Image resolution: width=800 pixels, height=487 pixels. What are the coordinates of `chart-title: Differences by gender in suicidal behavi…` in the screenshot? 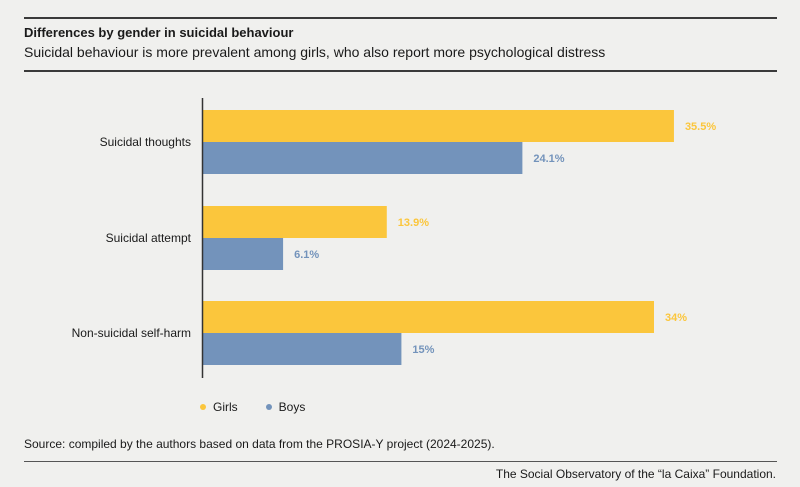 It's located at (159, 32).